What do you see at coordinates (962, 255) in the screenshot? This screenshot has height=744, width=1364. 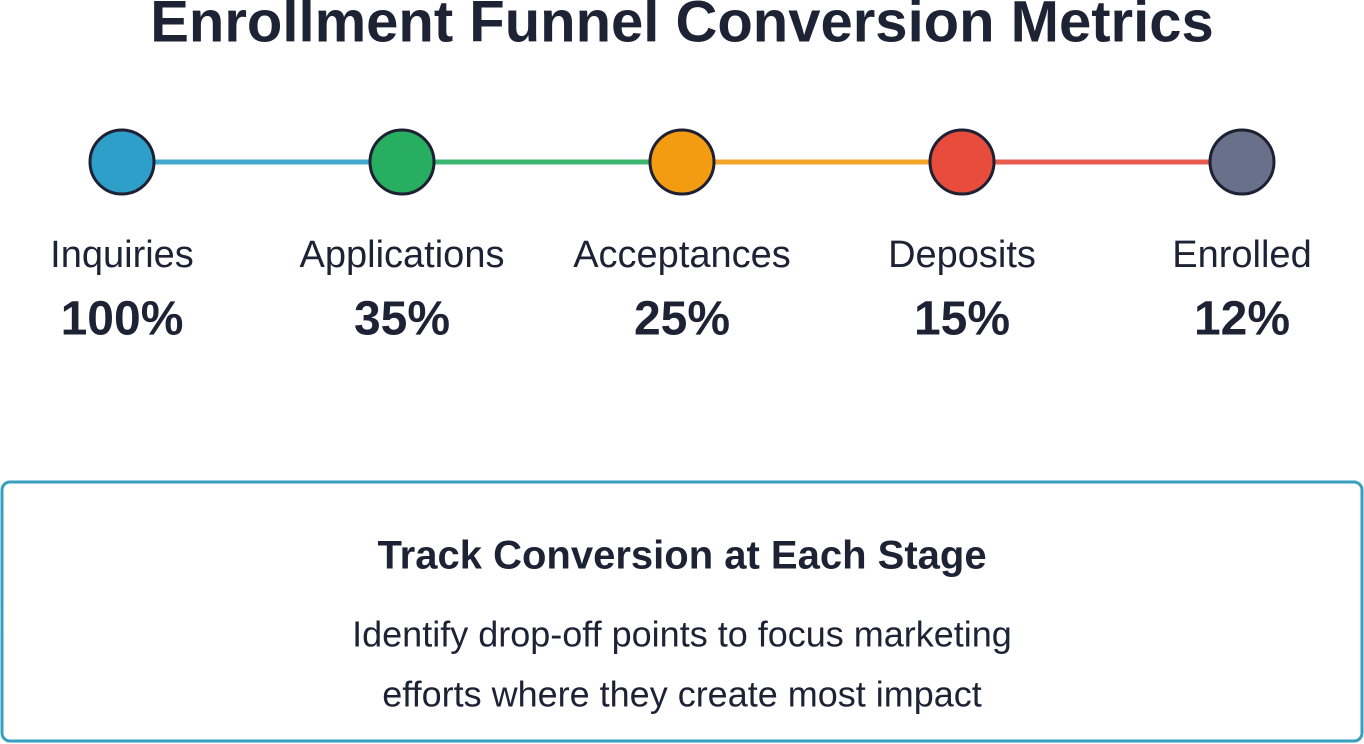 I see `stage-label: Deposits` at bounding box center [962, 255].